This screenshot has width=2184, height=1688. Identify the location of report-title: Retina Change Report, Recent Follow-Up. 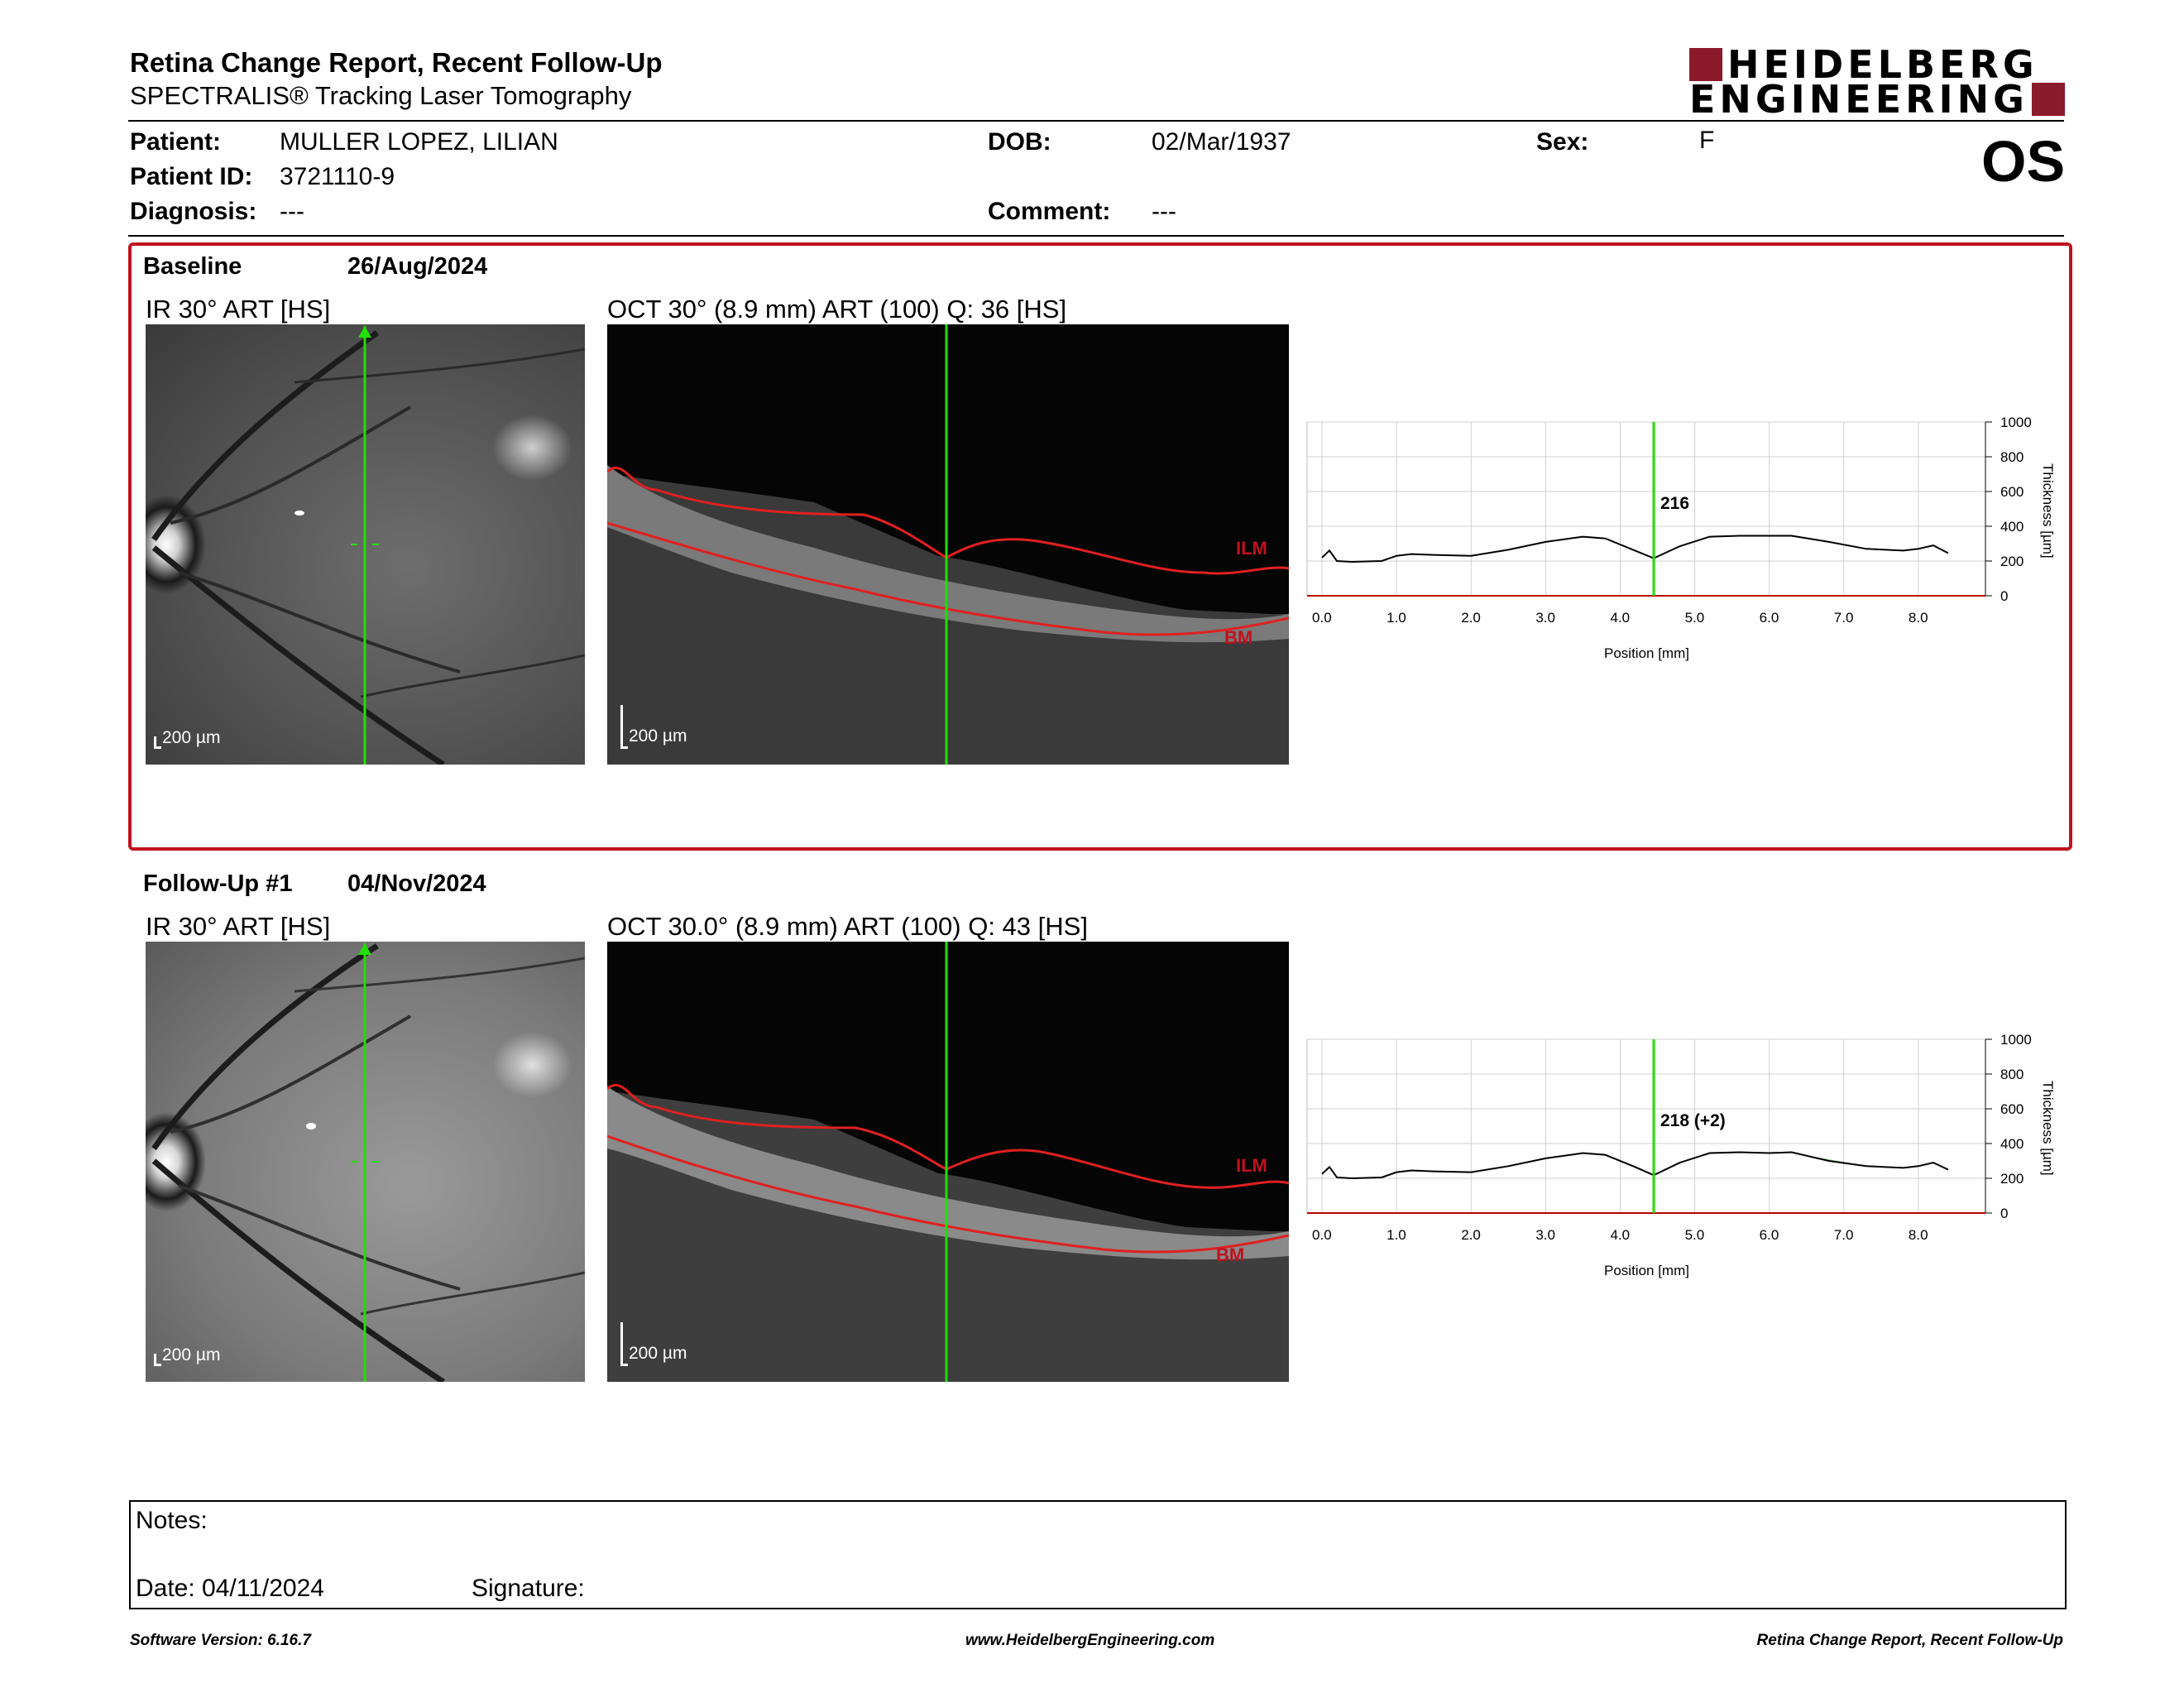
(396, 62).